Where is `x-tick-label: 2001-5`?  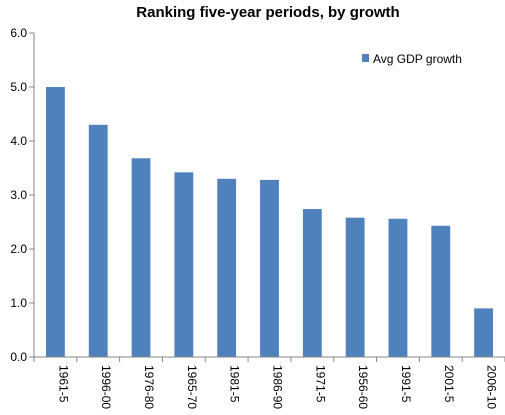 x-tick-label: 2001-5 is located at coordinates (449, 384).